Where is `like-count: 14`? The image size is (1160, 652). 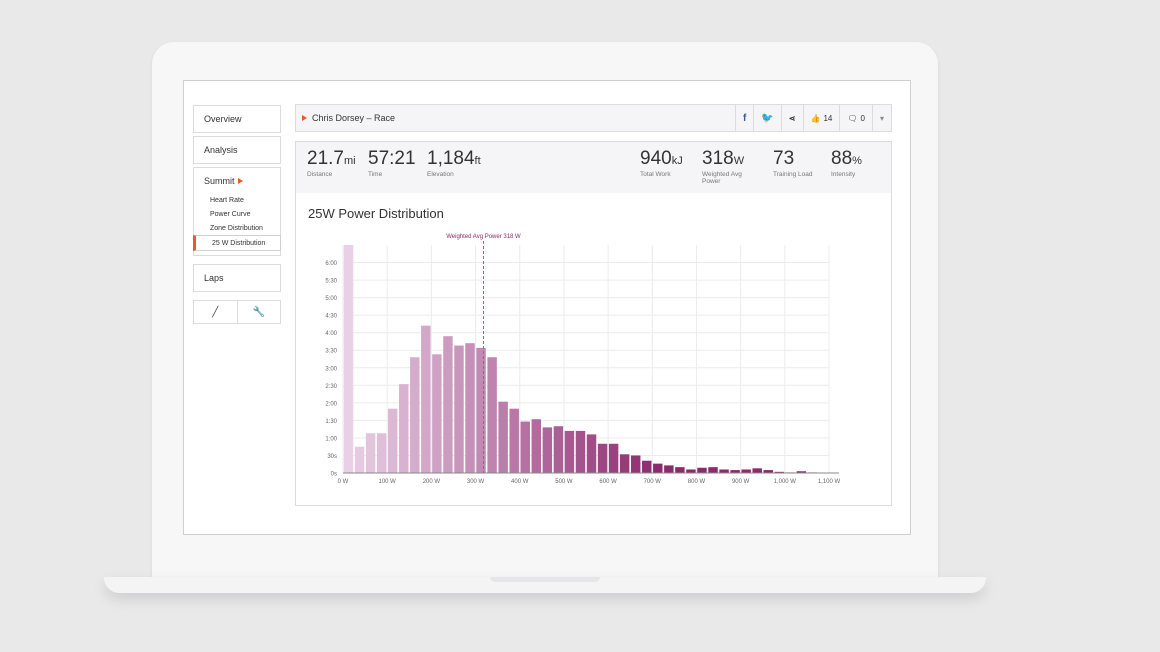 like-count: 14 is located at coordinates (828, 118).